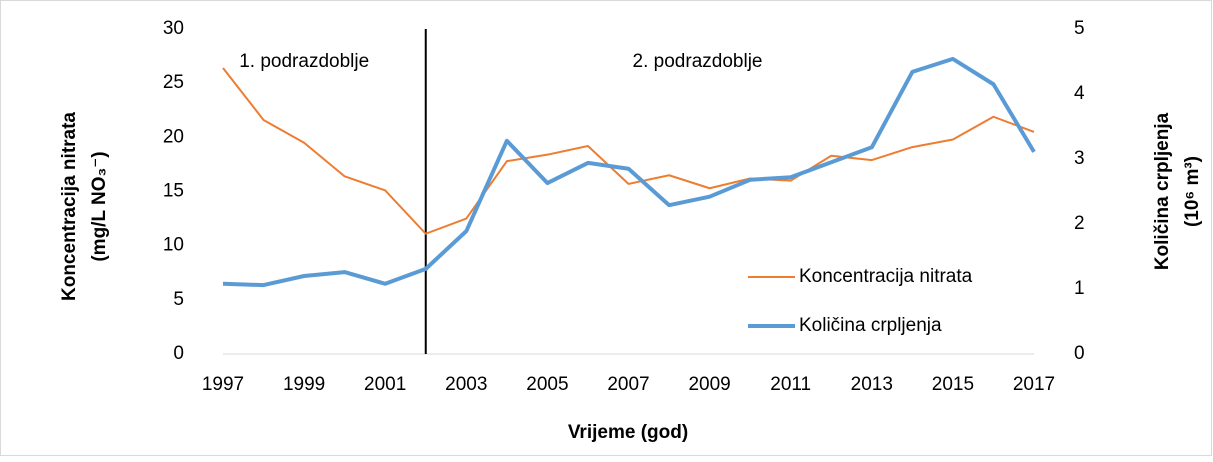 The height and width of the screenshot is (462, 1213). Describe the element at coordinates (790, 384) in the screenshot. I see `x-tick-label: 2011` at that location.